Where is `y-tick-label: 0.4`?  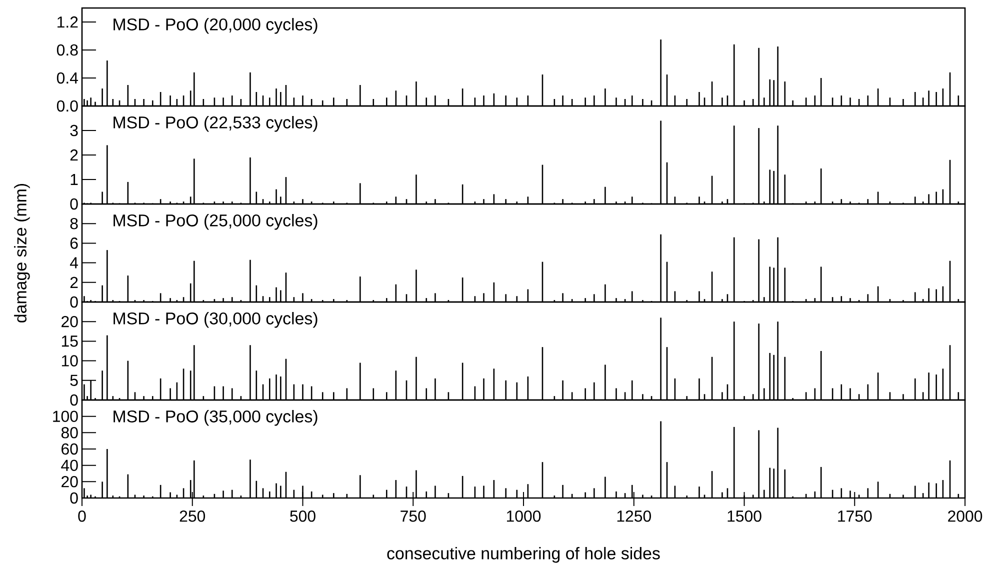 y-tick-label: 0.4 is located at coordinates (67, 78).